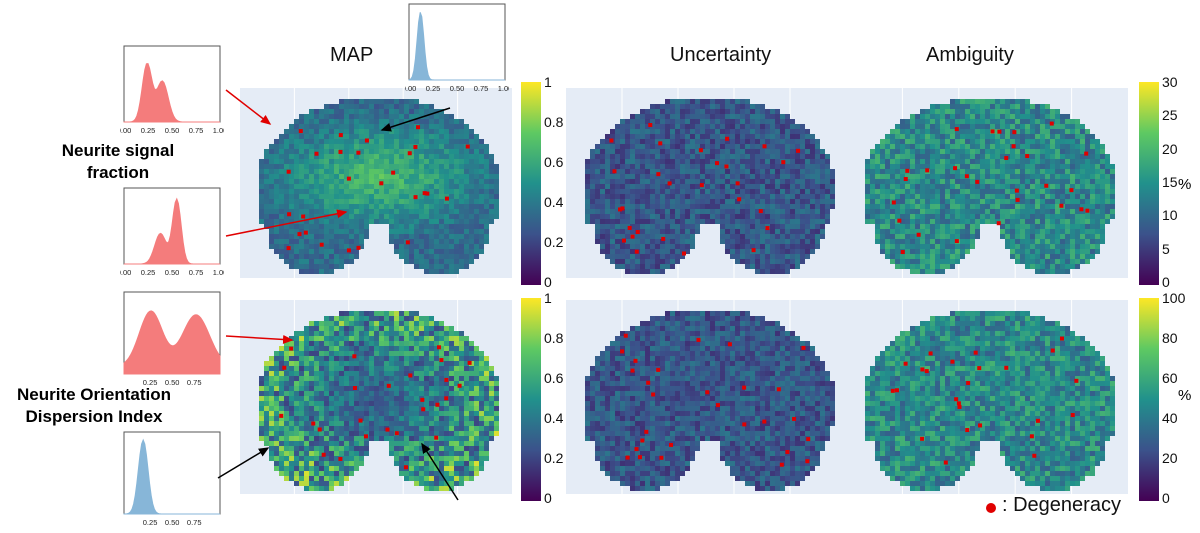 The image size is (1200, 533). What do you see at coordinates (410, 88) in the screenshot?
I see `hist-tick-label: 0.00` at bounding box center [410, 88].